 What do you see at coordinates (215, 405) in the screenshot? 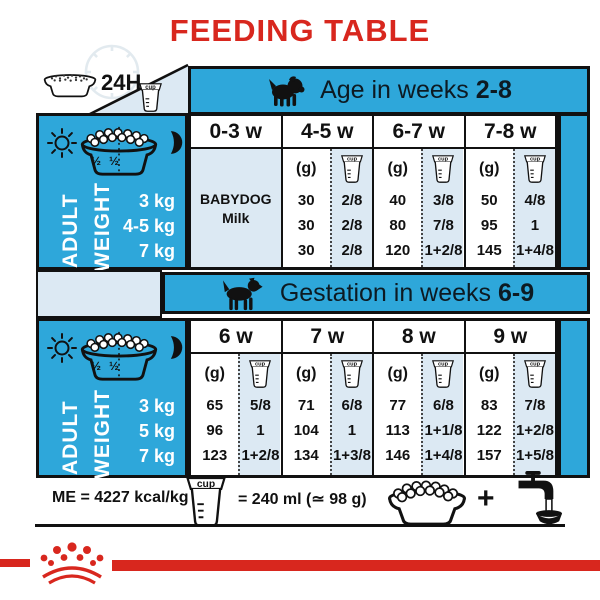
I see `cell: 65` at bounding box center [215, 405].